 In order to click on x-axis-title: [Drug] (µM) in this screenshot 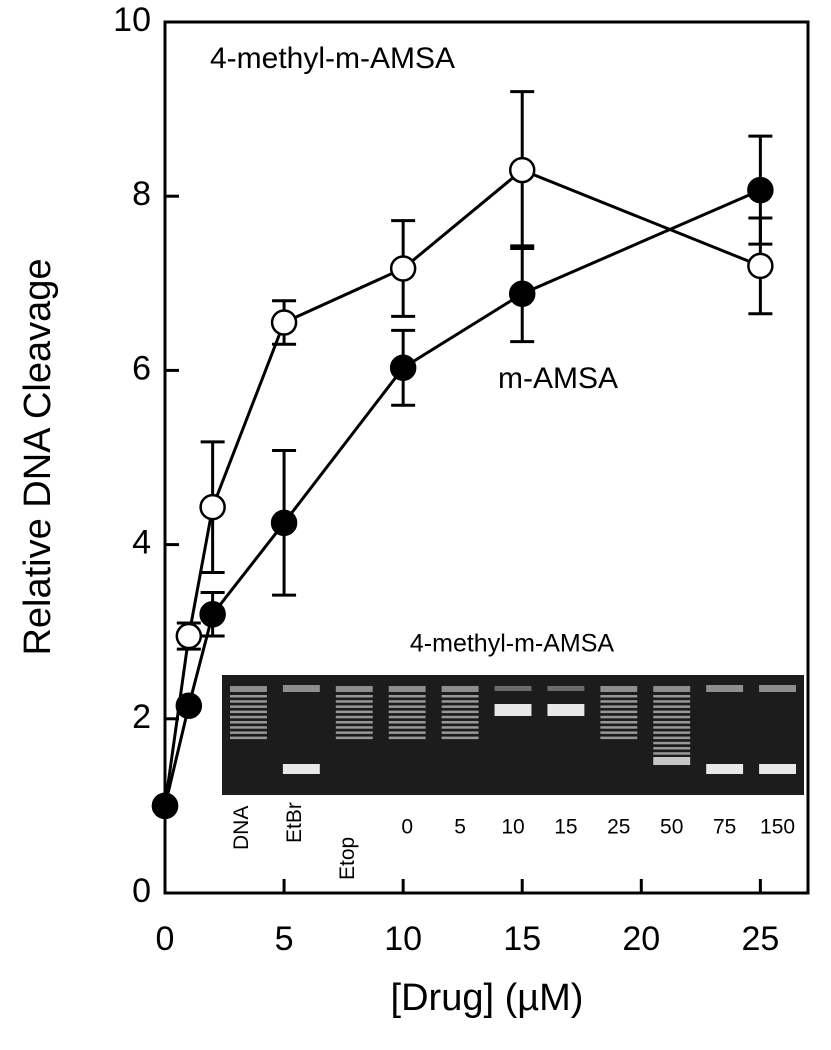, I will do `click(487, 998)`.